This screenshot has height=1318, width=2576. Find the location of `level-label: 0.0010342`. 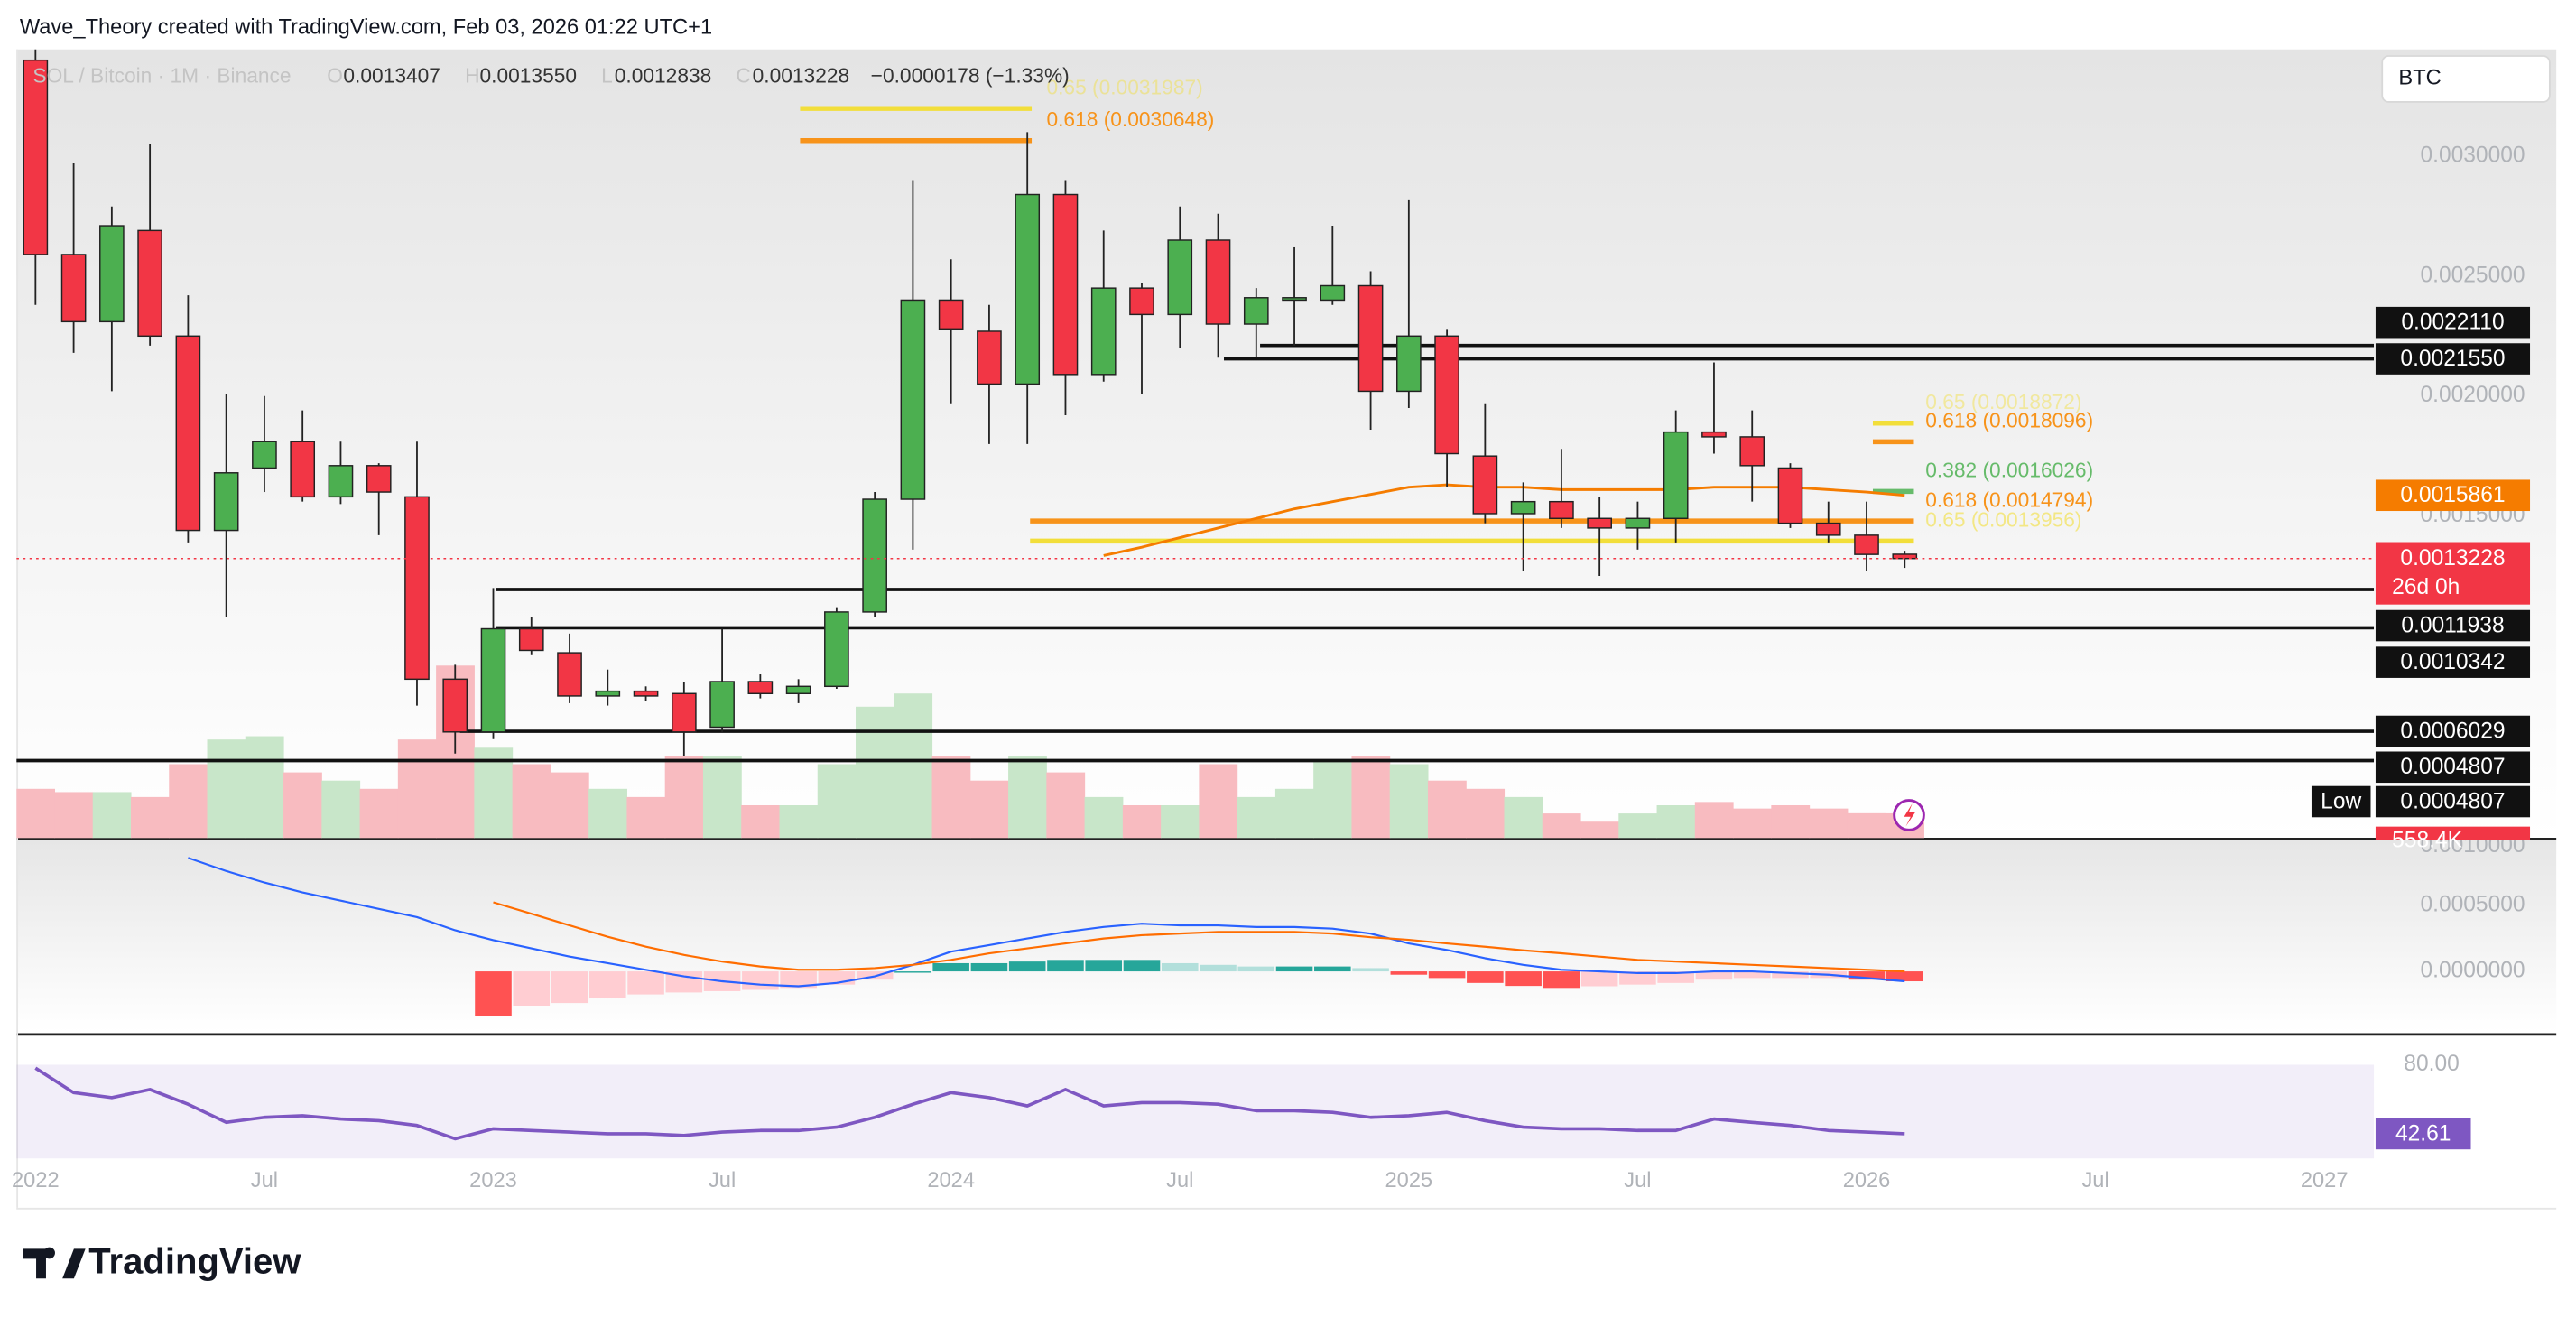

level-label: 0.0010342 is located at coordinates (2452, 662).